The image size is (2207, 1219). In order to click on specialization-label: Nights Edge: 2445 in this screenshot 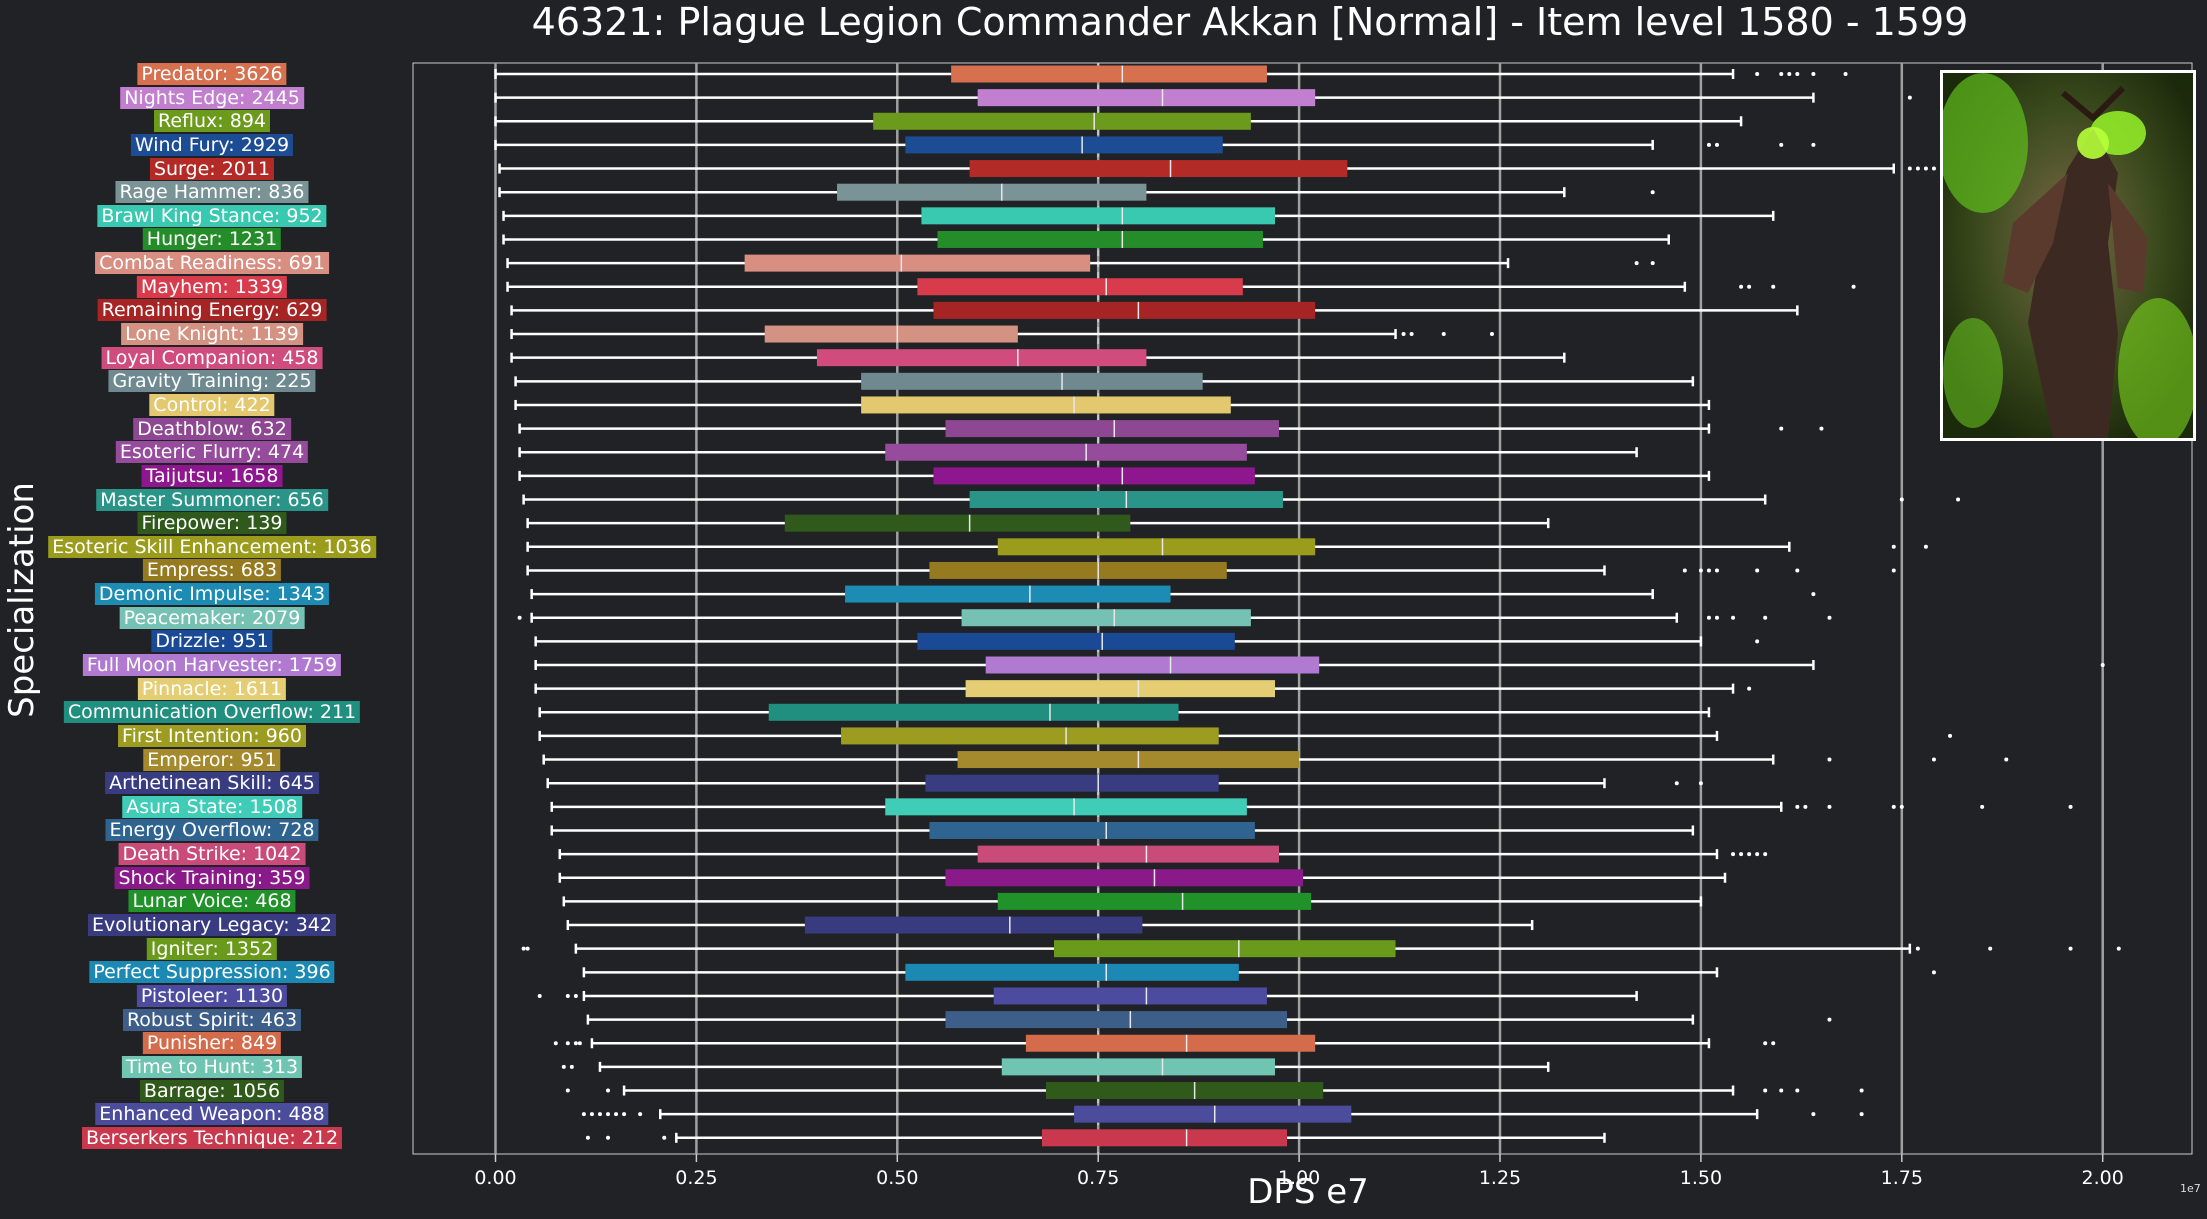, I will do `click(212, 97)`.